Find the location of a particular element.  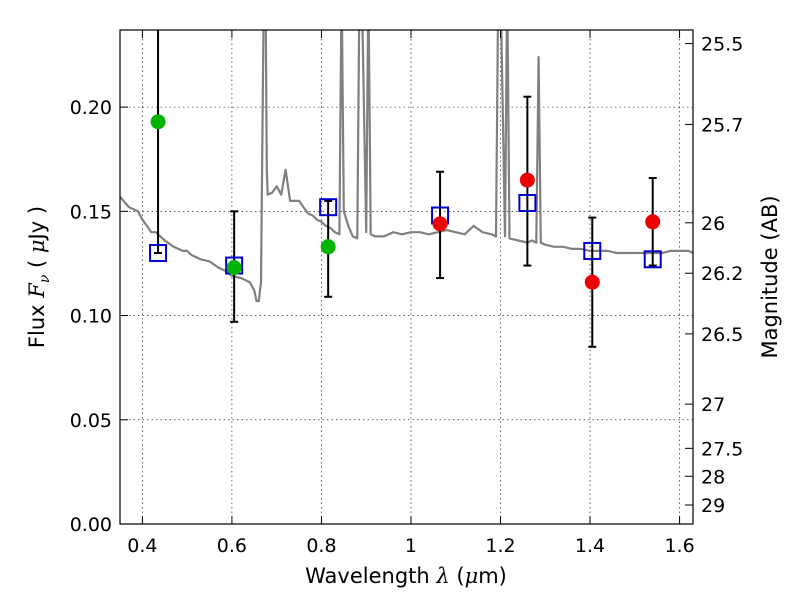

x-tick-label: 1.2 is located at coordinates (500, 546).